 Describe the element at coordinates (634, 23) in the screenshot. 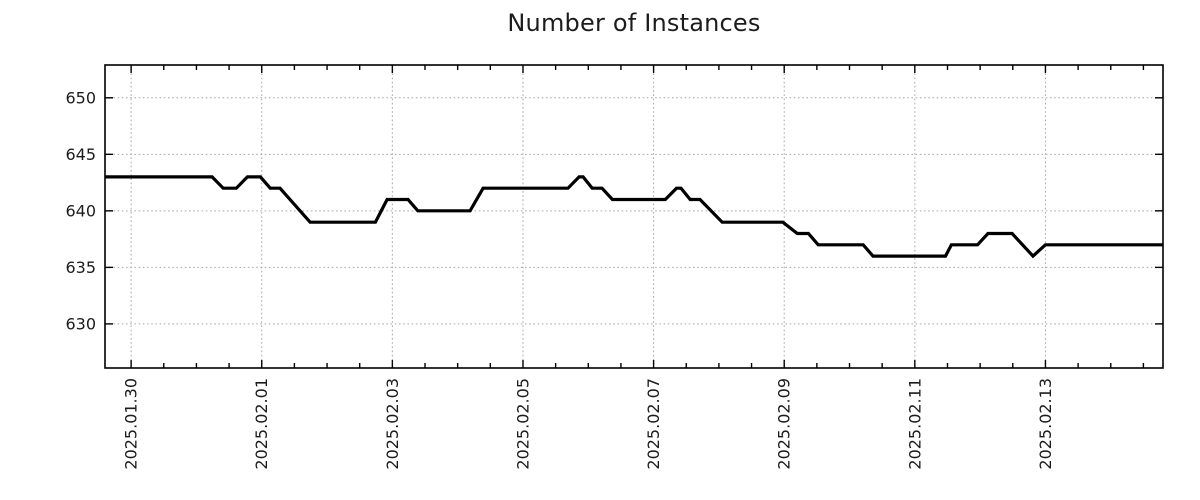

I see `chart-title: Number of Instances` at that location.